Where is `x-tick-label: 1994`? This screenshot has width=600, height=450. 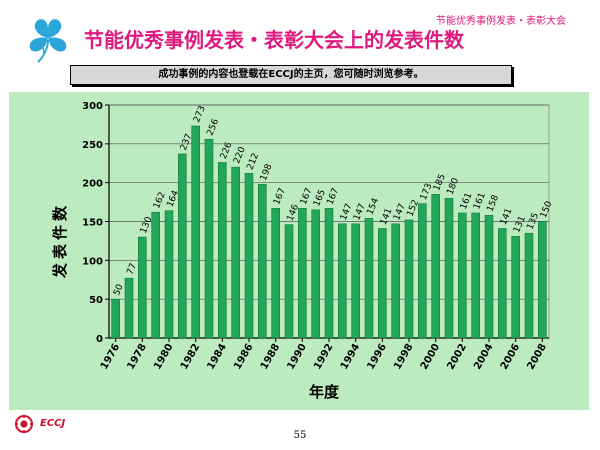 x-tick-label: 1994 is located at coordinates (350, 357).